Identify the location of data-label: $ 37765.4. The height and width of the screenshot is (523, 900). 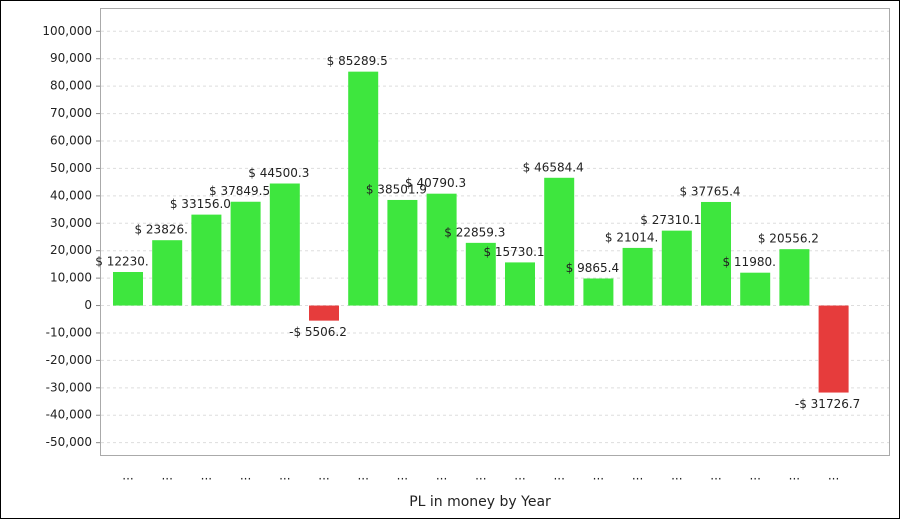
(709, 191).